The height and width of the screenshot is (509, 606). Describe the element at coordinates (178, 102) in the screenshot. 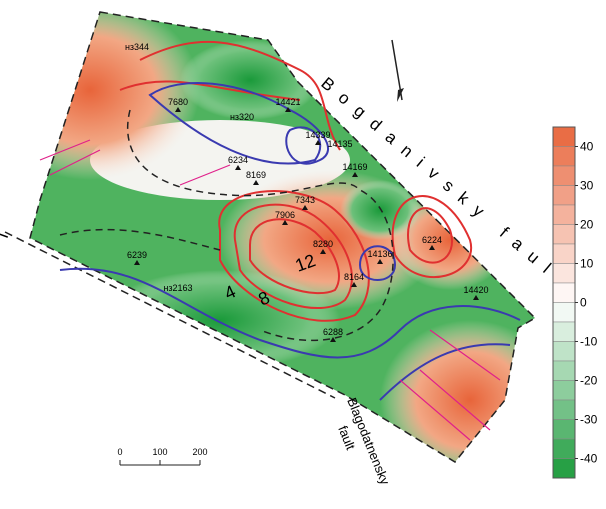

I see `well-label: 7680` at that location.